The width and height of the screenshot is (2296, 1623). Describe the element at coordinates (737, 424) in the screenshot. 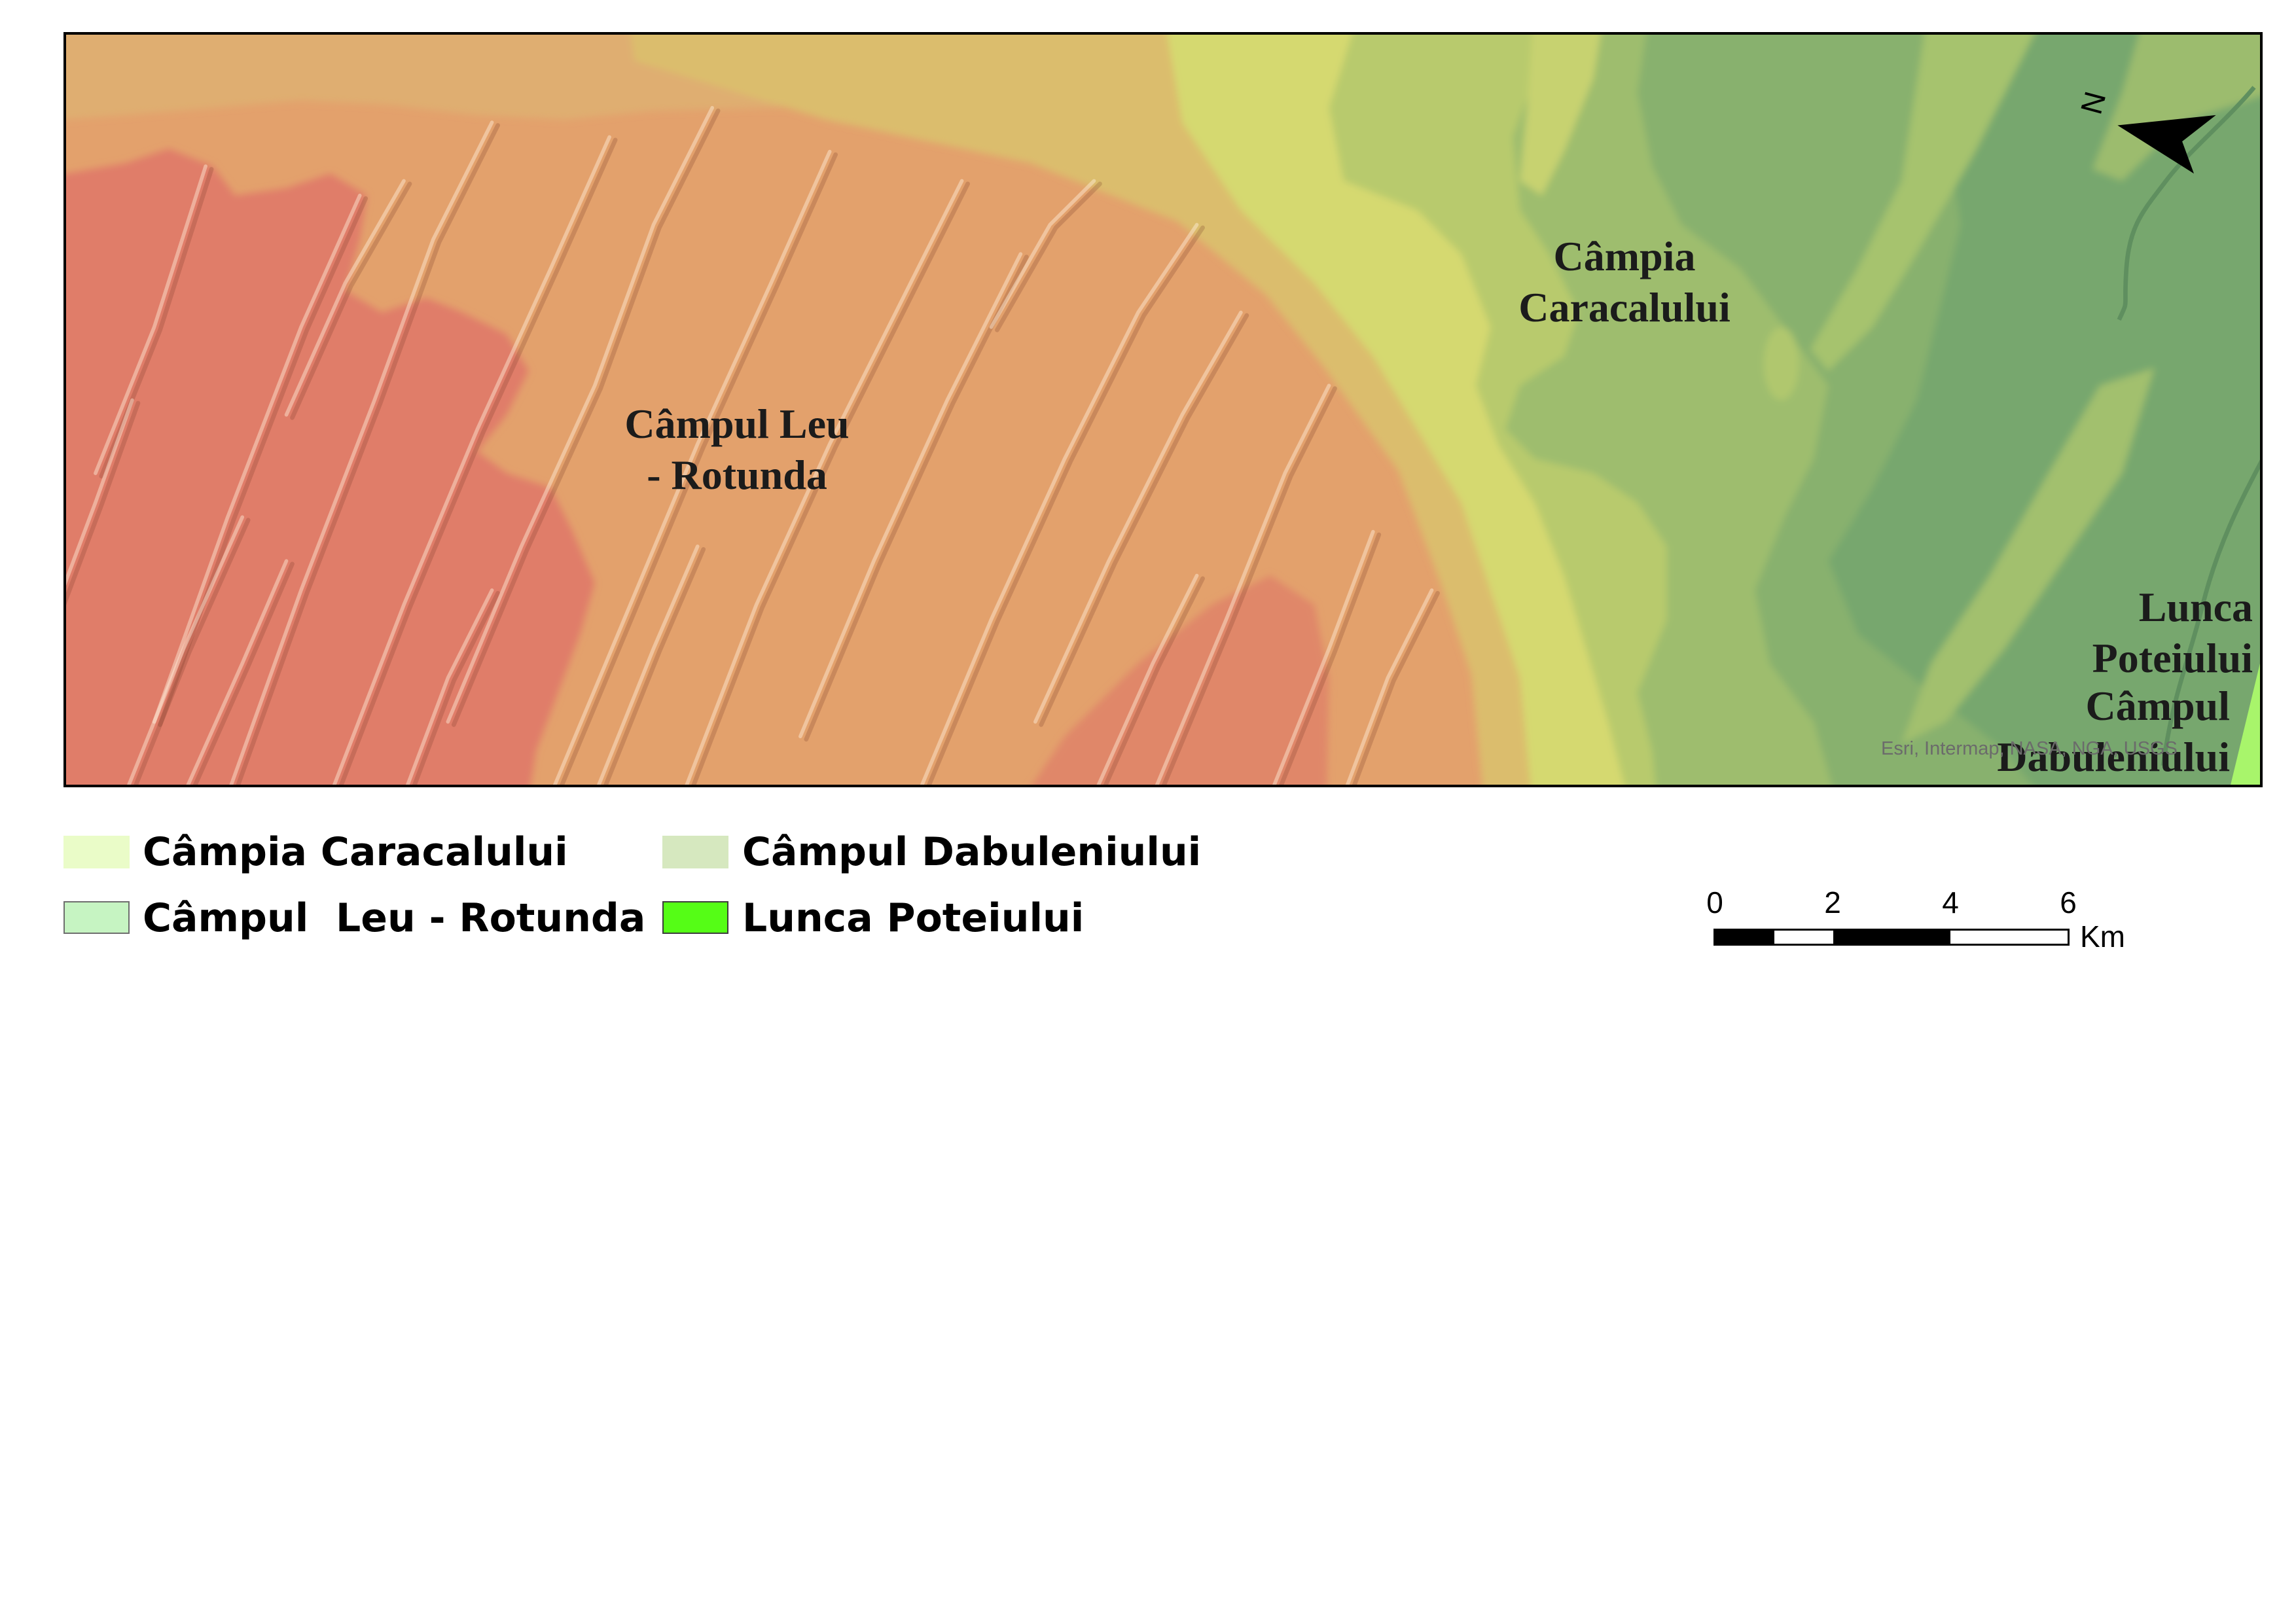

I see `map-label-line: Câmpul Leu` at that location.